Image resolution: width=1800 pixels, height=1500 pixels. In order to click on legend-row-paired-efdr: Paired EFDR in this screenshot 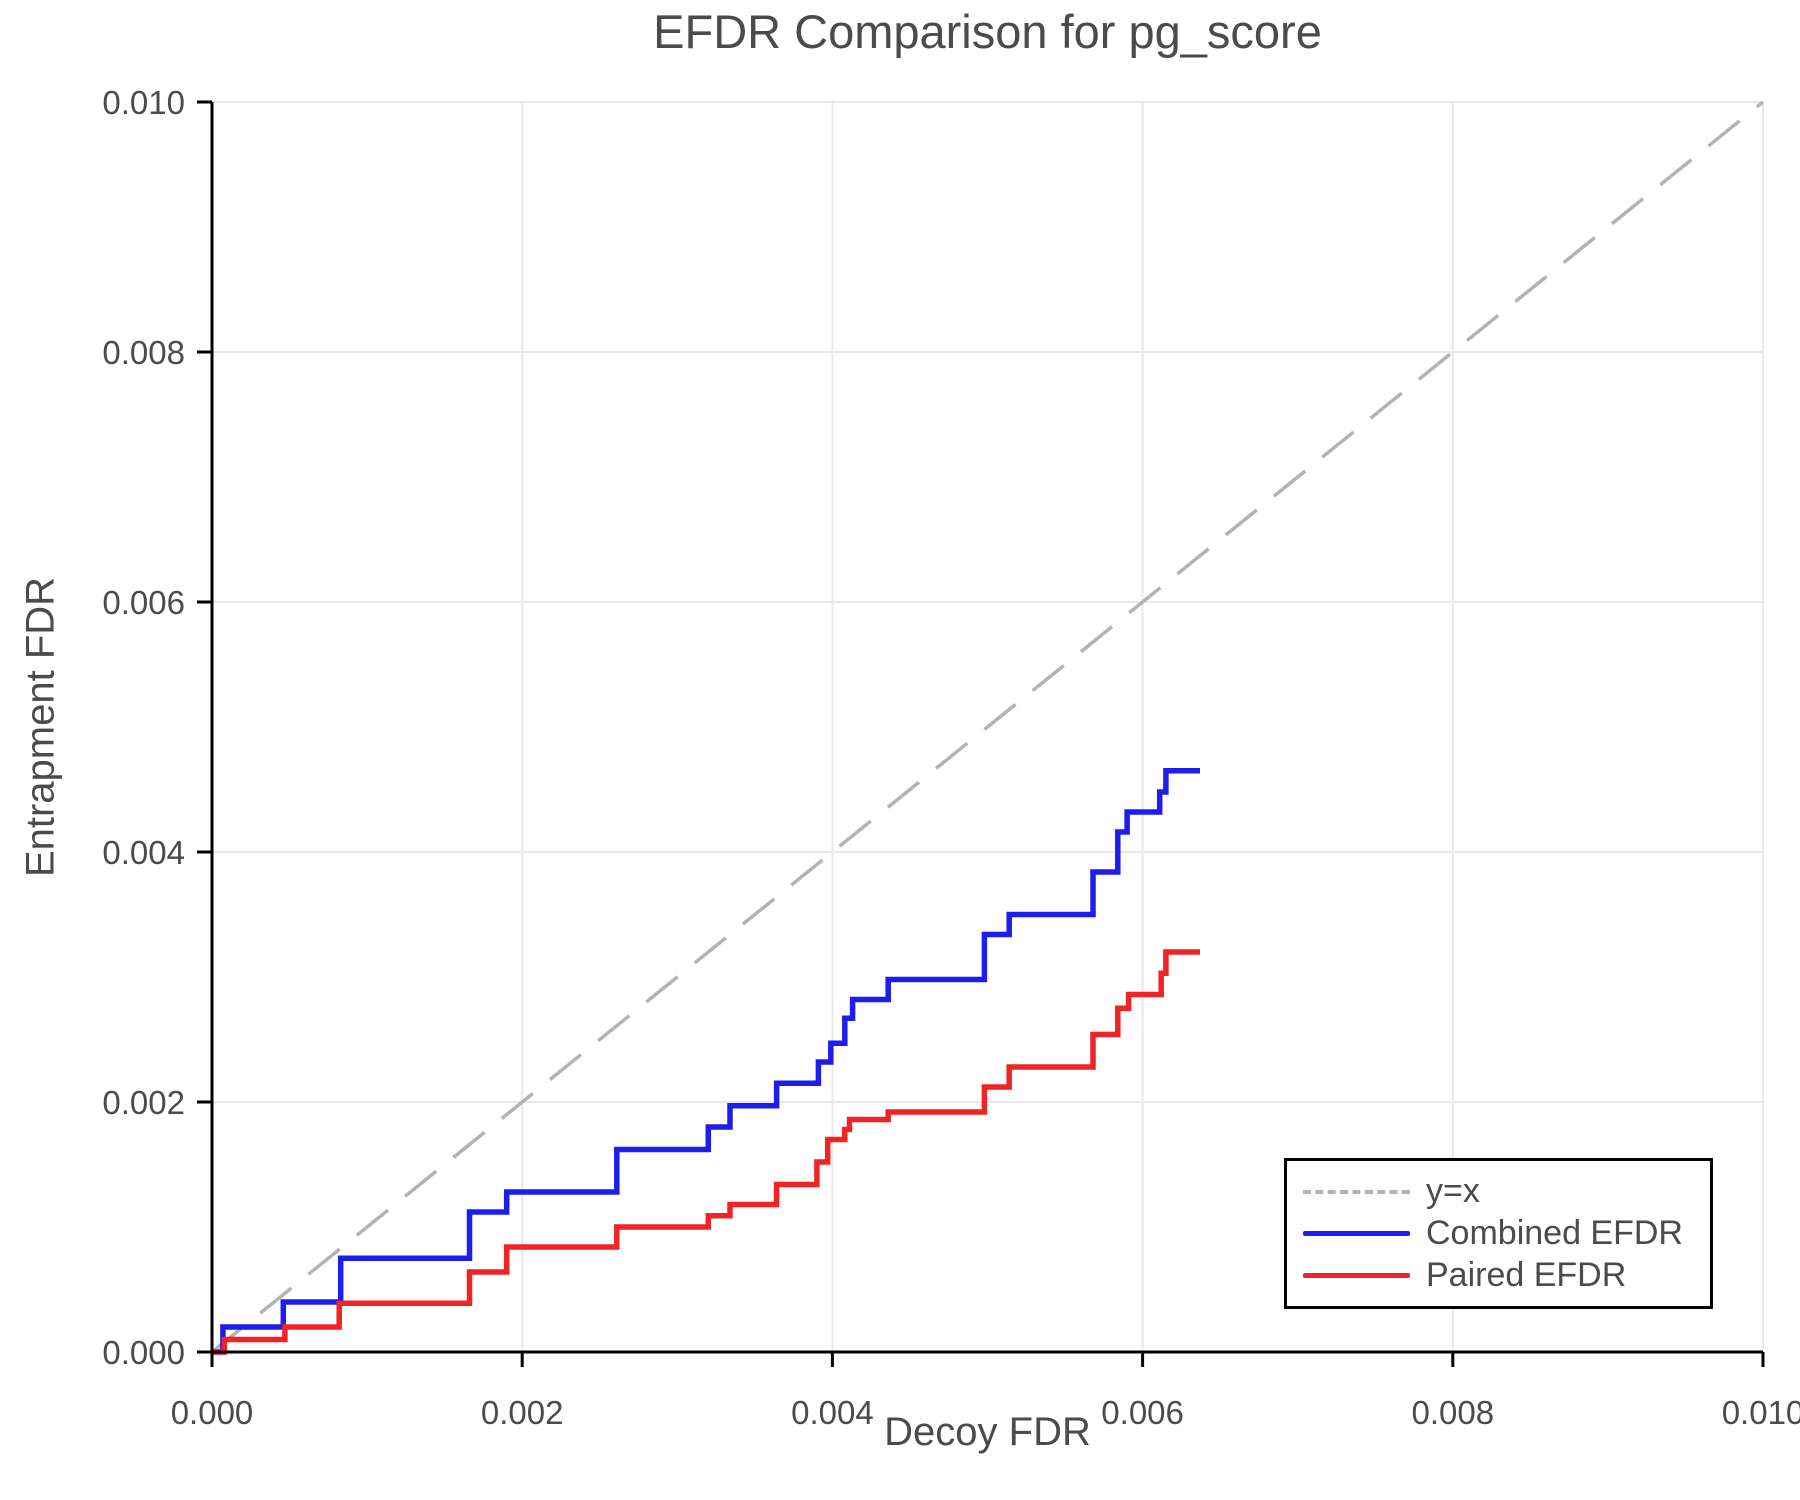, I will do `click(1506, 1275)`.